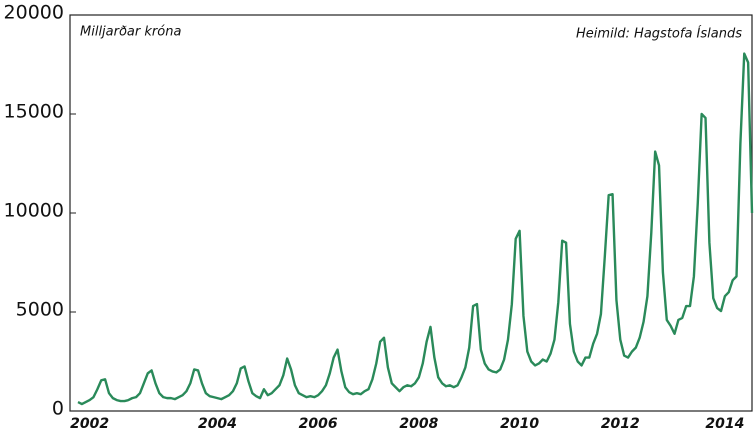  Describe the element at coordinates (659, 34) in the screenshot. I see `source-note: Heimild: Hagstofa Íslands` at that location.